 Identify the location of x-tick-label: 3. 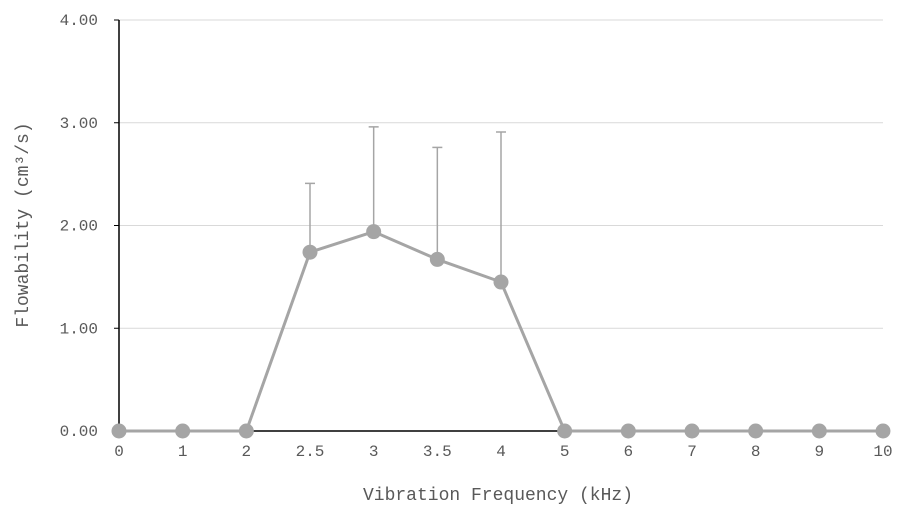
(374, 452).